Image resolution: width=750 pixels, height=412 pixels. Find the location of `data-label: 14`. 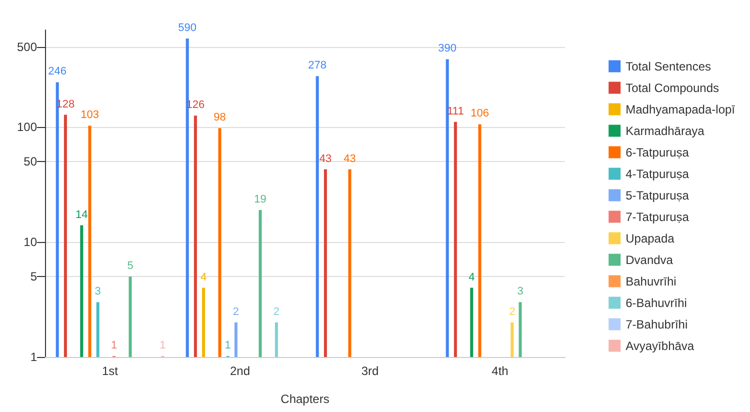

data-label: 14 is located at coordinates (82, 214).